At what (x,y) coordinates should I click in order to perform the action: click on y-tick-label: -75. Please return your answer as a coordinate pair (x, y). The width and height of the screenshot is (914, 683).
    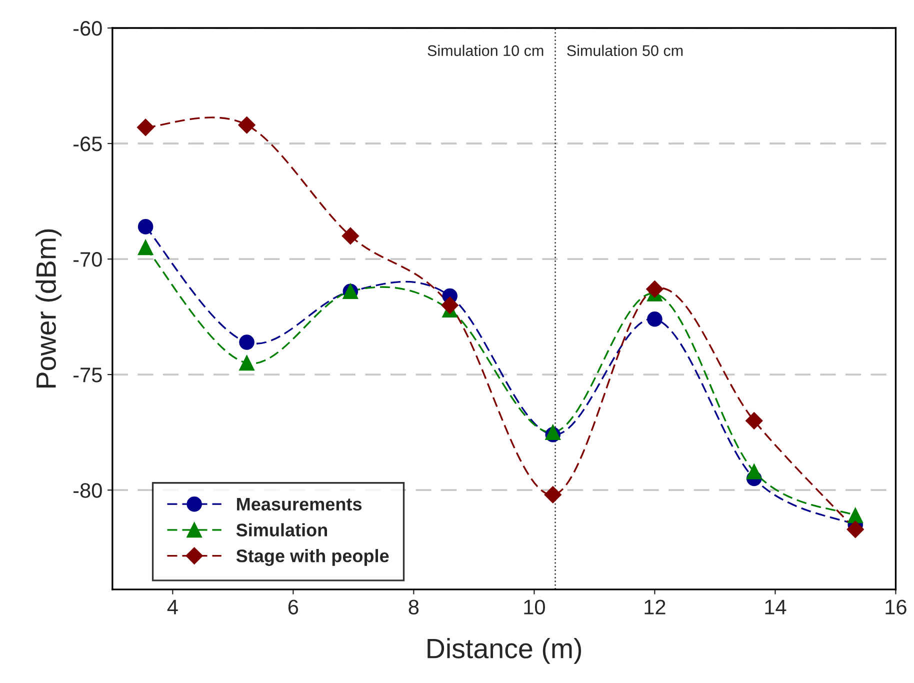
    Looking at the image, I should click on (88, 375).